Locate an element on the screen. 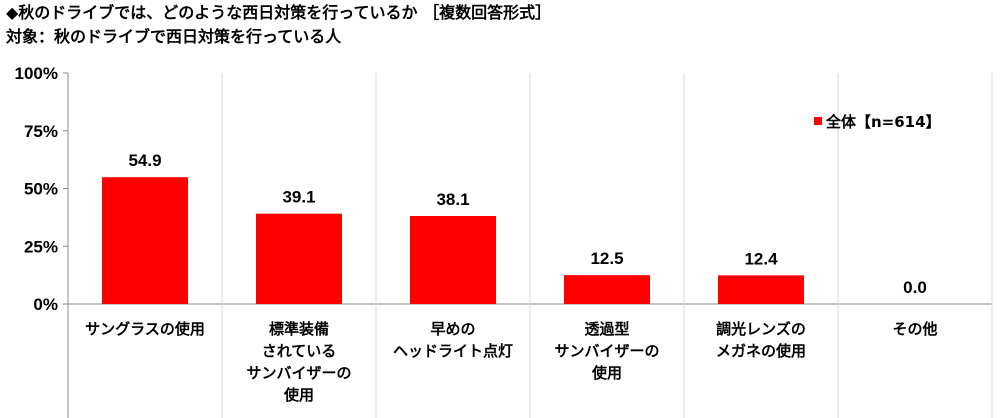  legend: 全体【n=614】 is located at coordinates (877, 122).